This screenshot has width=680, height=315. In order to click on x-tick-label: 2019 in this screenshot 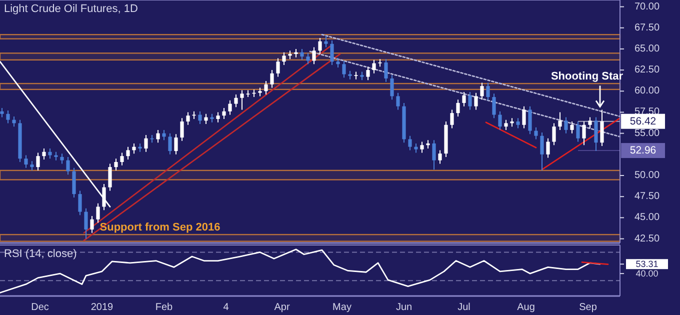, I will do `click(102, 307)`.